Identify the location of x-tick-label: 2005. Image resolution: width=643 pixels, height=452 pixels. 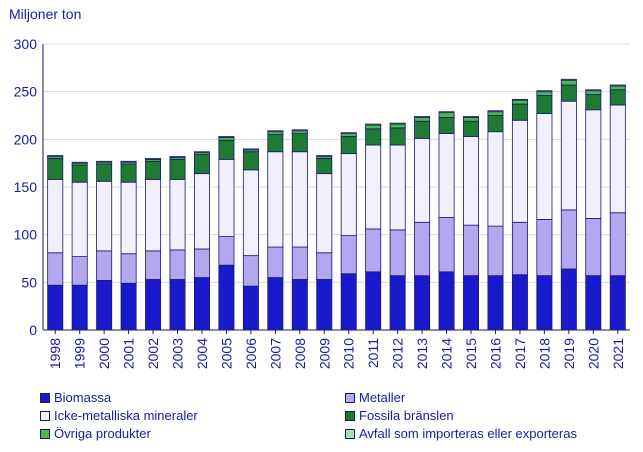
(226, 353).